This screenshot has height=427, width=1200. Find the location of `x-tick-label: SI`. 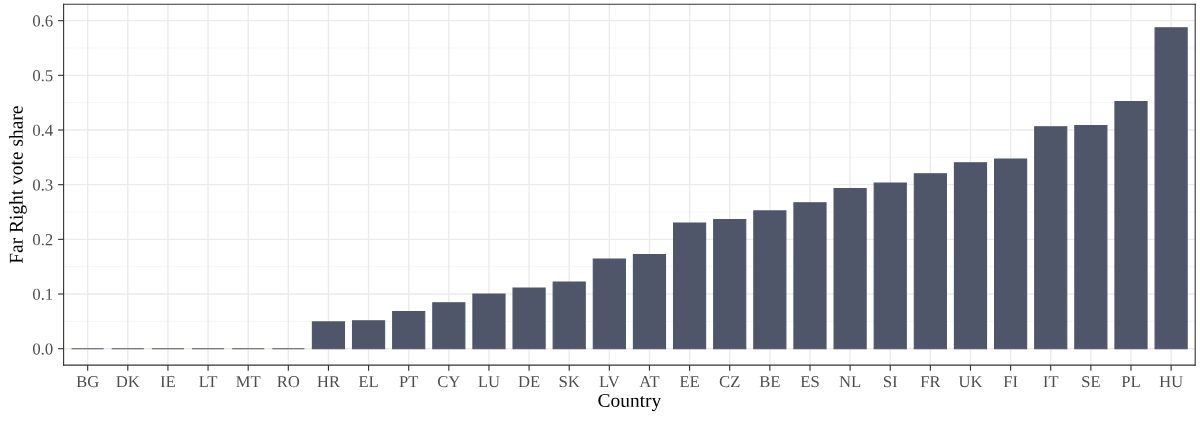

x-tick-label: SI is located at coordinates (890, 382).